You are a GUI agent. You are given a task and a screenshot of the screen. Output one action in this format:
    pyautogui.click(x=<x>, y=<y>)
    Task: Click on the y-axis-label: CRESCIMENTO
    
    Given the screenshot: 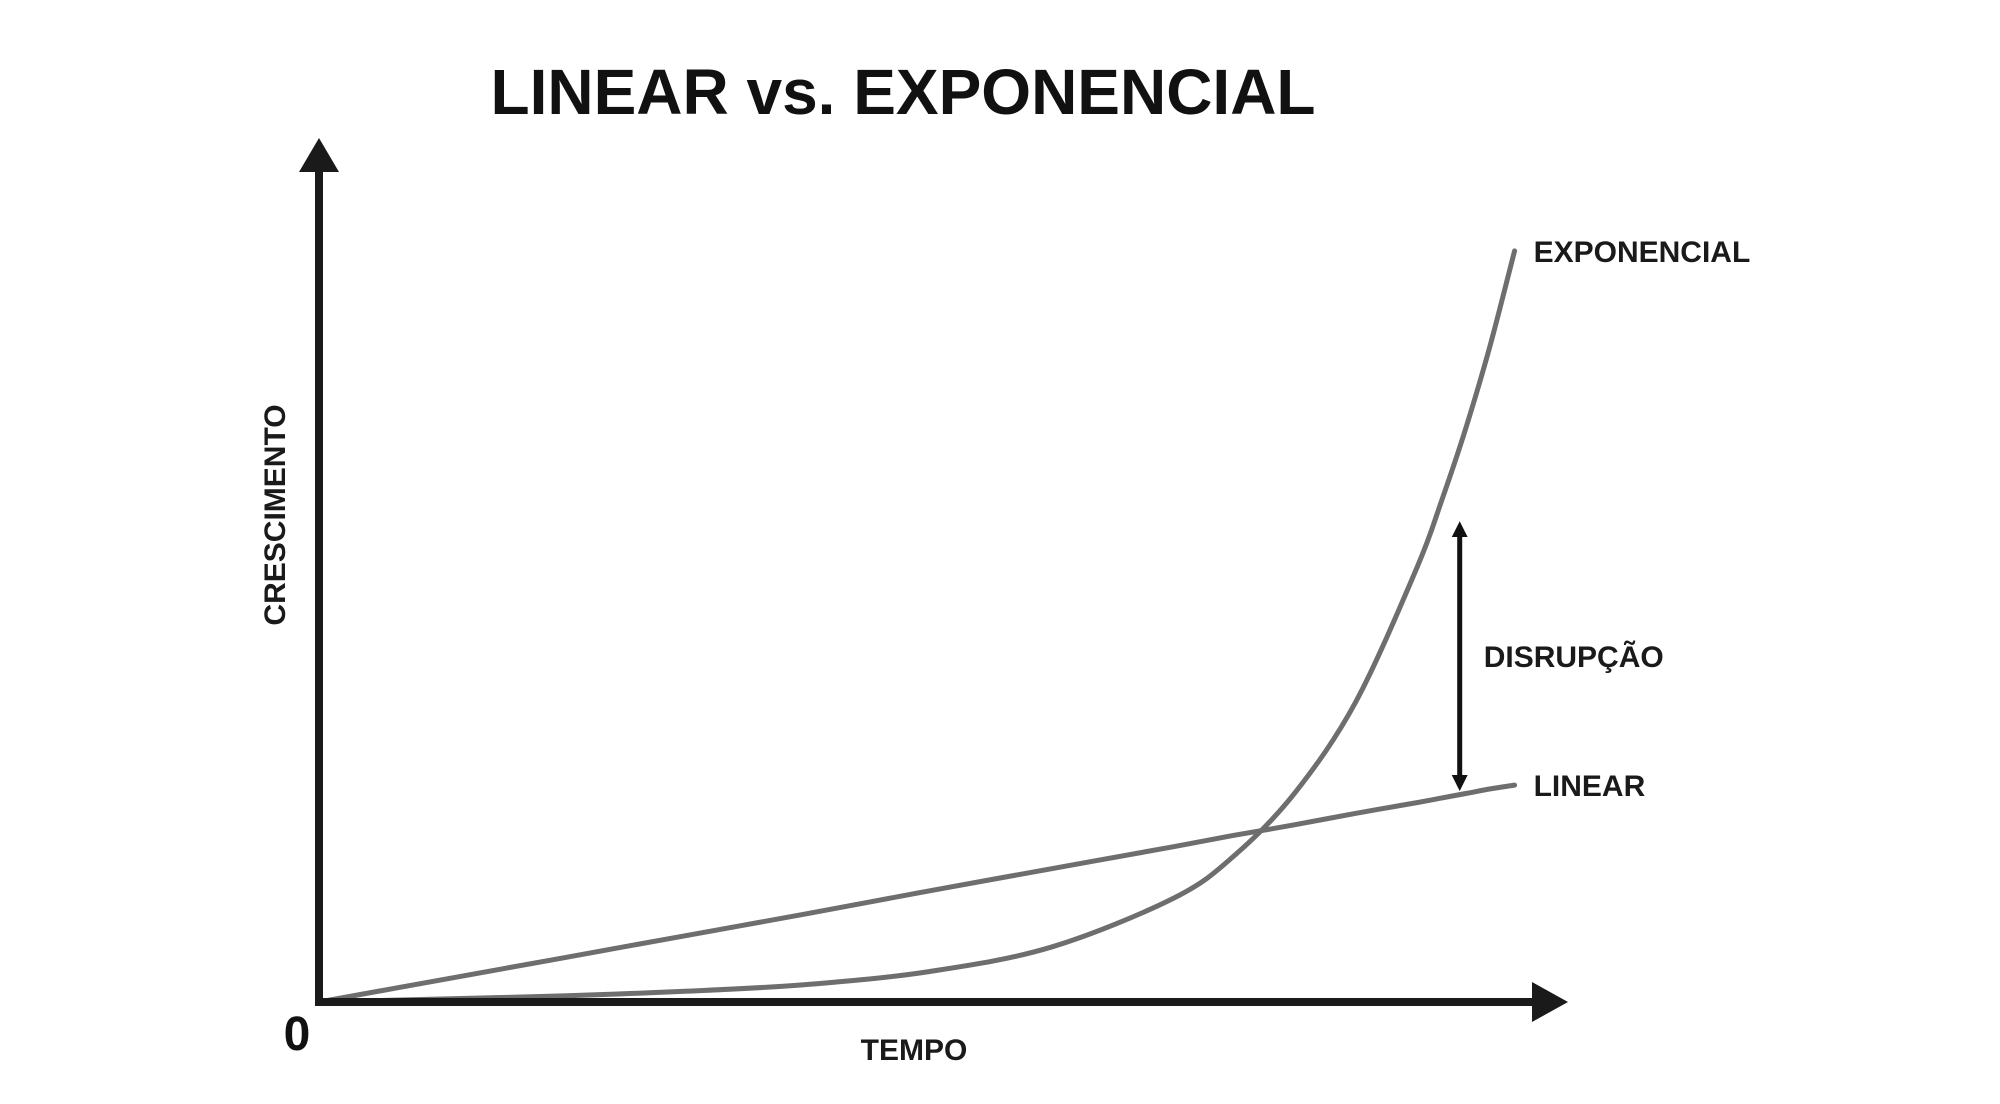 What is the action you would take?
    pyautogui.click(x=275, y=514)
    